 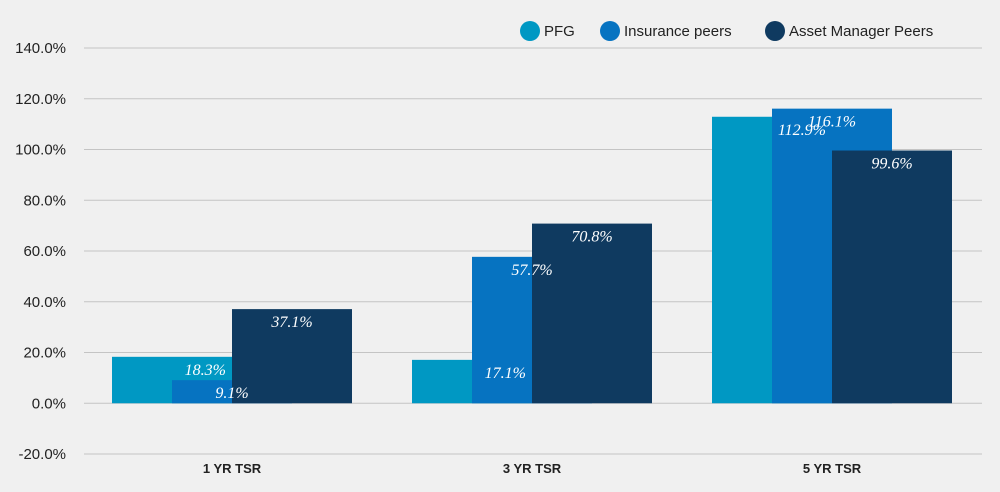 I want to click on data-label: 99.6%, so click(x=891, y=164).